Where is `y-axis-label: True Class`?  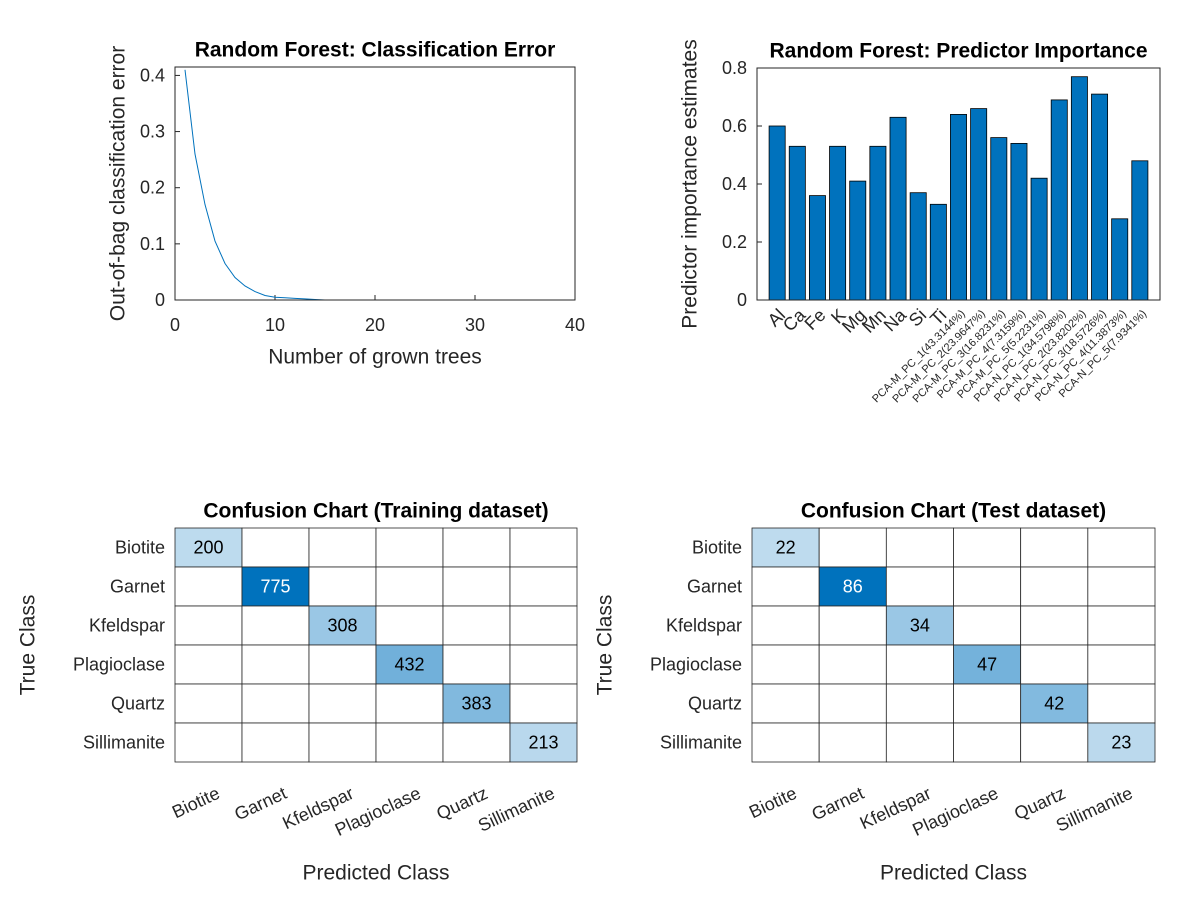
y-axis-label: True Class is located at coordinates (605, 645).